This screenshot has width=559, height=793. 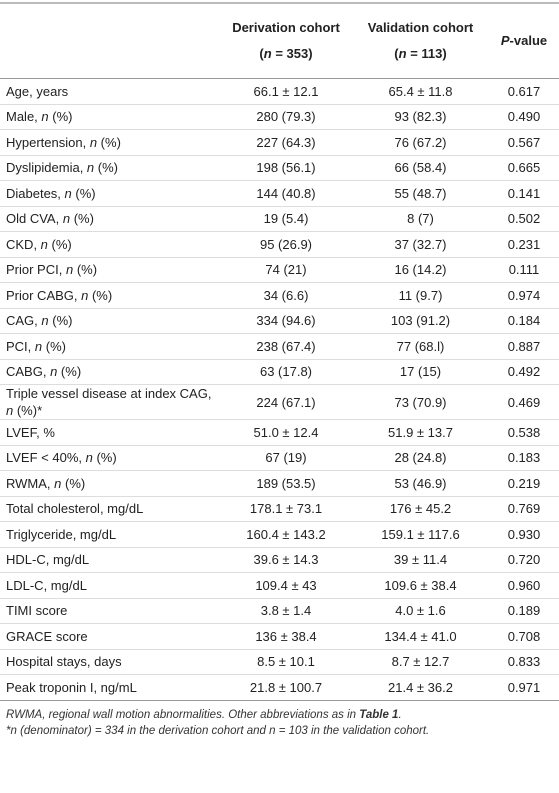 What do you see at coordinates (524, 142) in the screenshot?
I see `cell: 0.567` at bounding box center [524, 142].